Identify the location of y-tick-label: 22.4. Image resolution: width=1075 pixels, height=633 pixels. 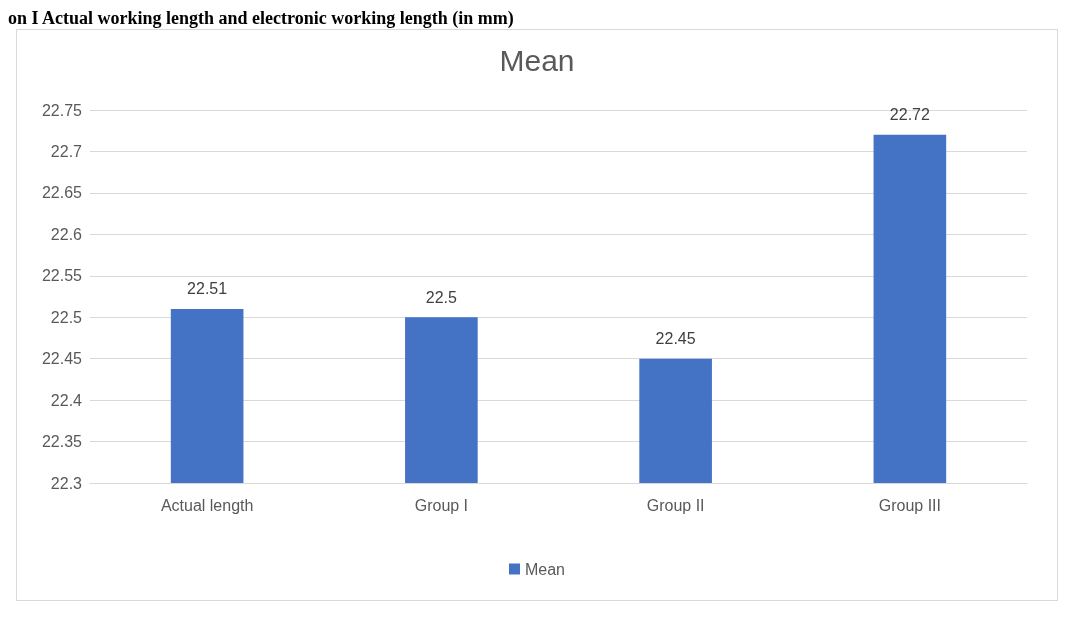
(66, 400).